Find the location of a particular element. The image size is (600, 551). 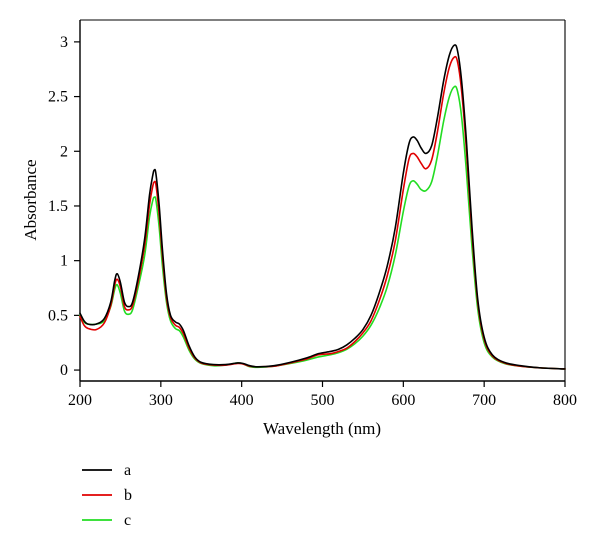

x-tick-label: 500 is located at coordinates (323, 400).